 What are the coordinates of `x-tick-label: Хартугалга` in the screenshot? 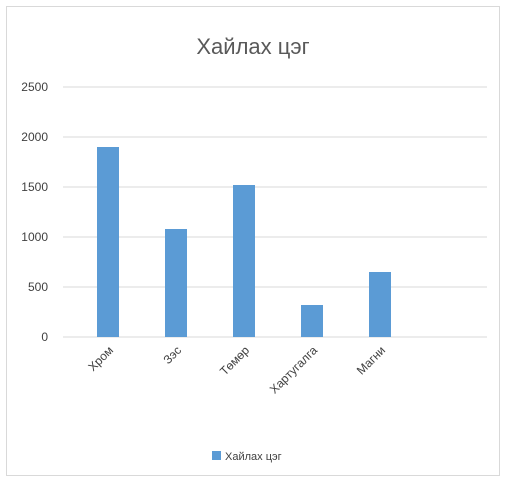 It's located at (293, 369).